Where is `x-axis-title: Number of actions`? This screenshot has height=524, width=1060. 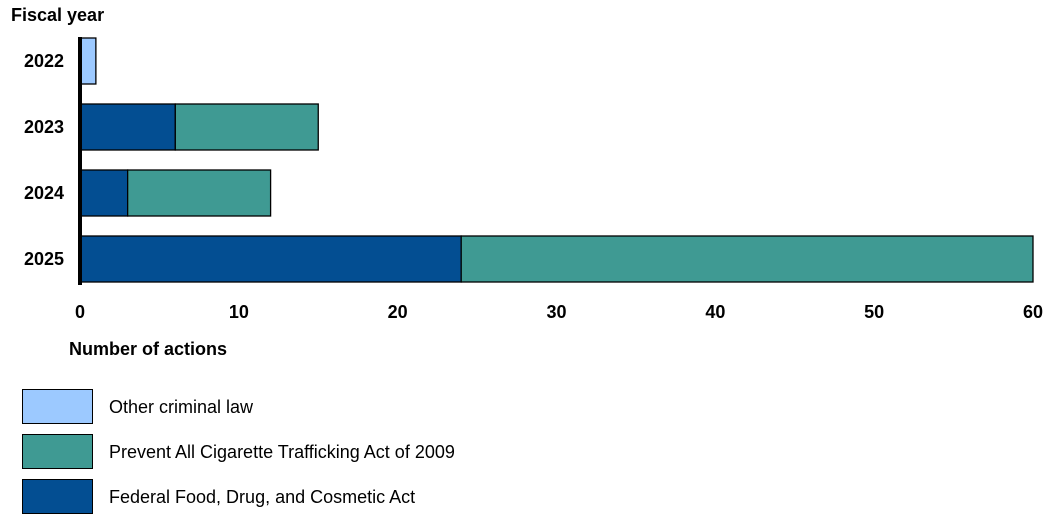
x-axis-title: Number of actions is located at coordinates (148, 349).